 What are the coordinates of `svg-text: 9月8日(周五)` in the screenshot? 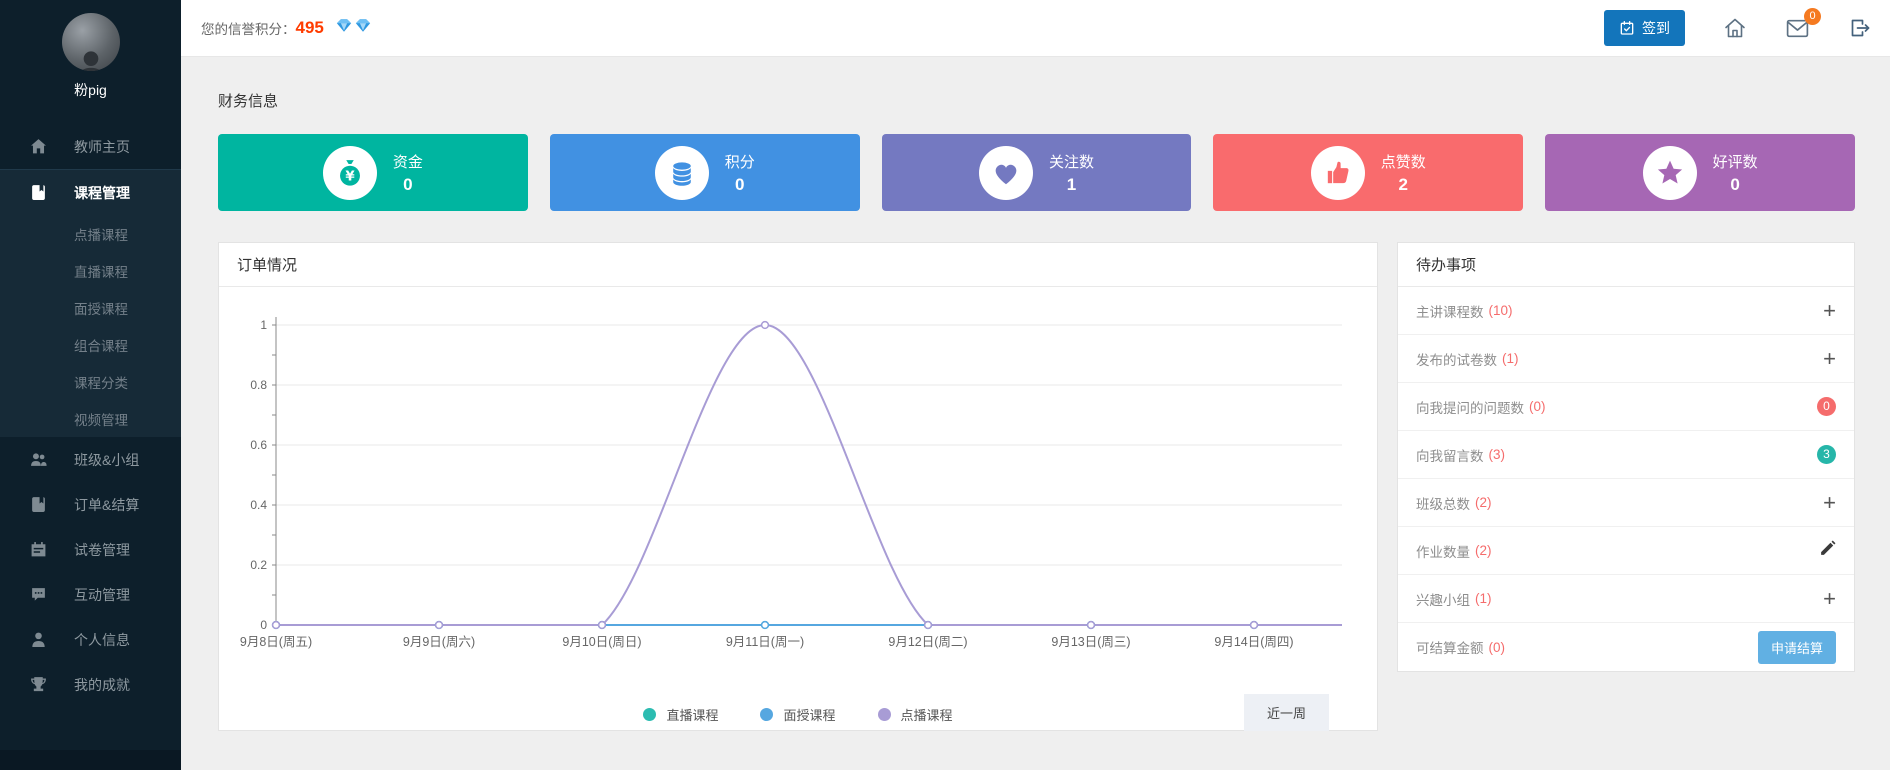 It's located at (276, 642).